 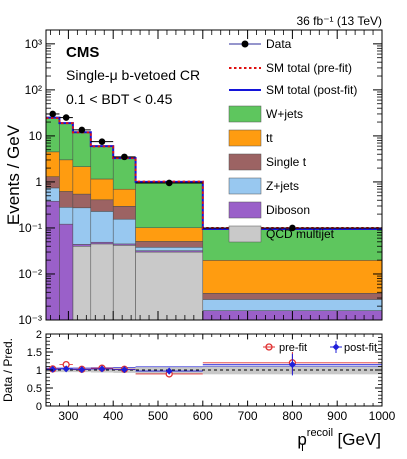 I want to click on legend-entry-prefit: SM total (pre-fit), so click(x=290, y=68).